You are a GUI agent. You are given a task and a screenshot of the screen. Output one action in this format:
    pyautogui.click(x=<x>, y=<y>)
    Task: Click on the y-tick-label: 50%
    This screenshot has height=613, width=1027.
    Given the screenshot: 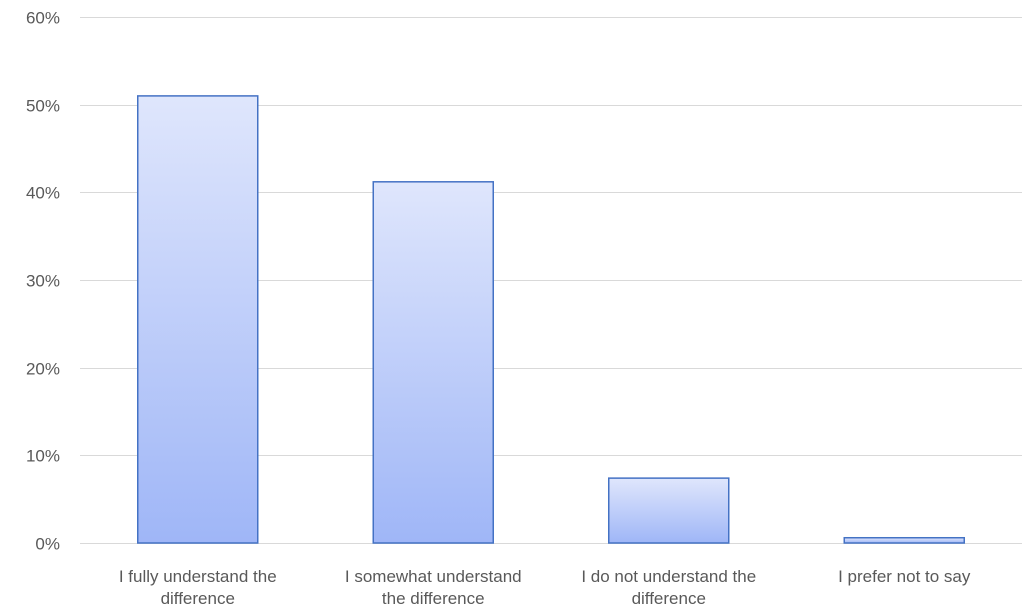 What is the action you would take?
    pyautogui.click(x=43, y=106)
    